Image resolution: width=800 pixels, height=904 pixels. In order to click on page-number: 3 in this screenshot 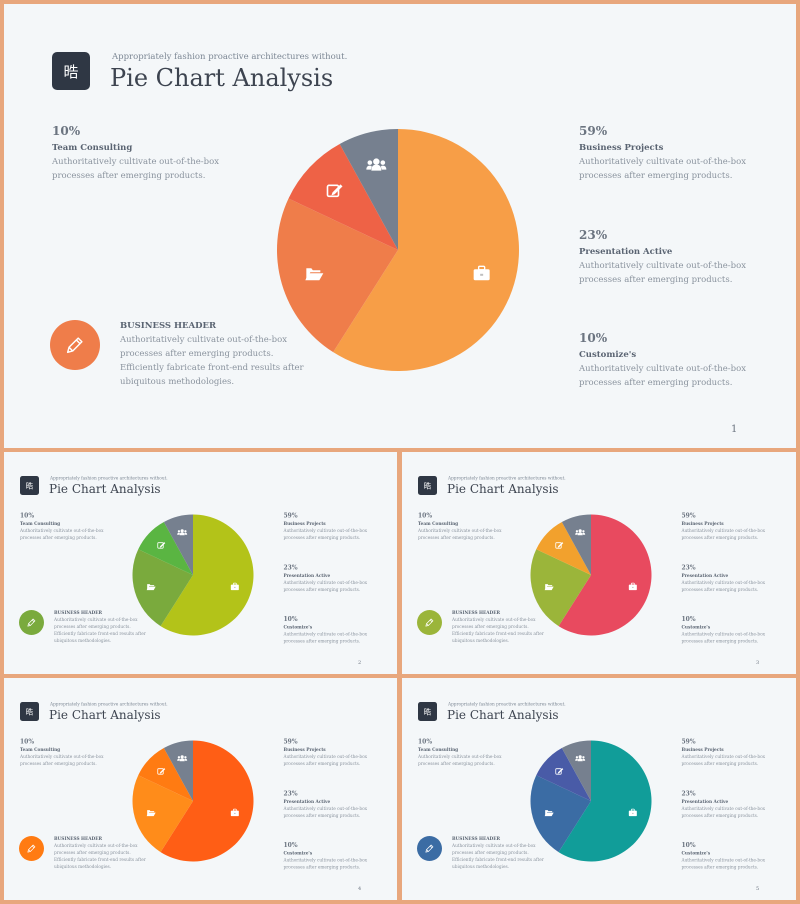, I will do `click(758, 663)`.